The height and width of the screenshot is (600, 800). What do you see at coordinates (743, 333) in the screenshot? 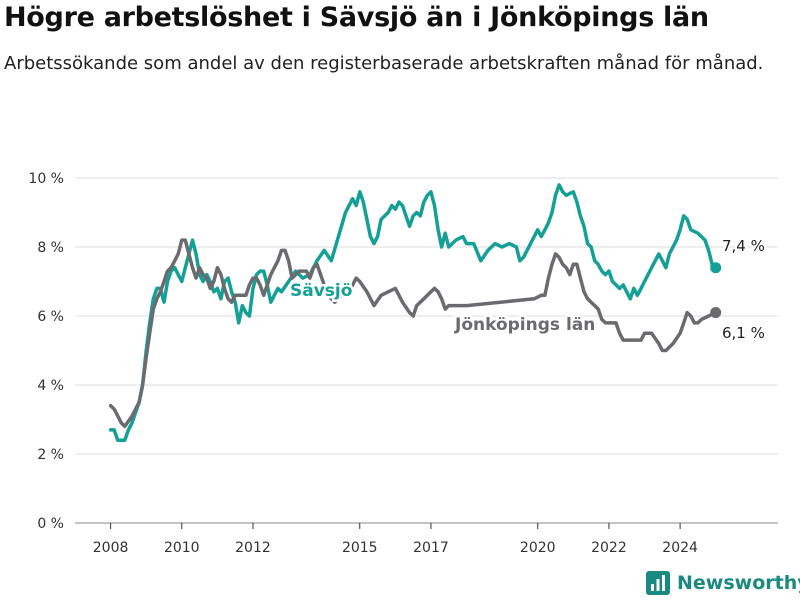
I see `series-end-value-label: 6,1 %` at bounding box center [743, 333].